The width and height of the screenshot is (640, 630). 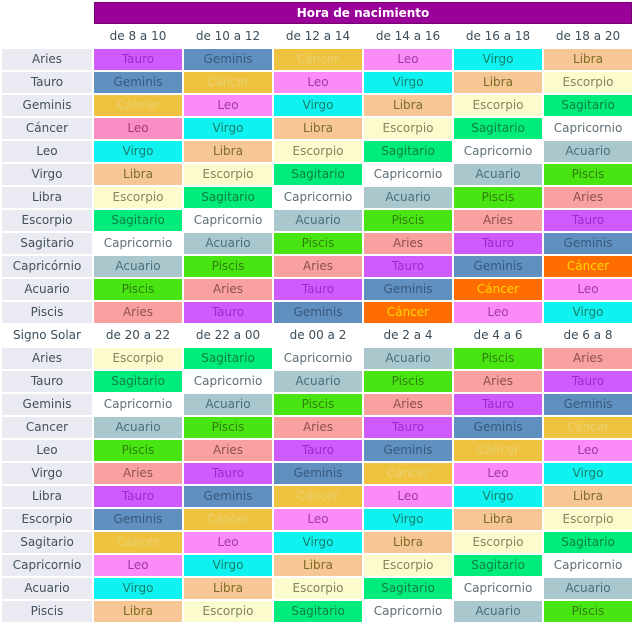 What do you see at coordinates (47, 128) in the screenshot?
I see `sun-sign-label: Cáncer` at bounding box center [47, 128].